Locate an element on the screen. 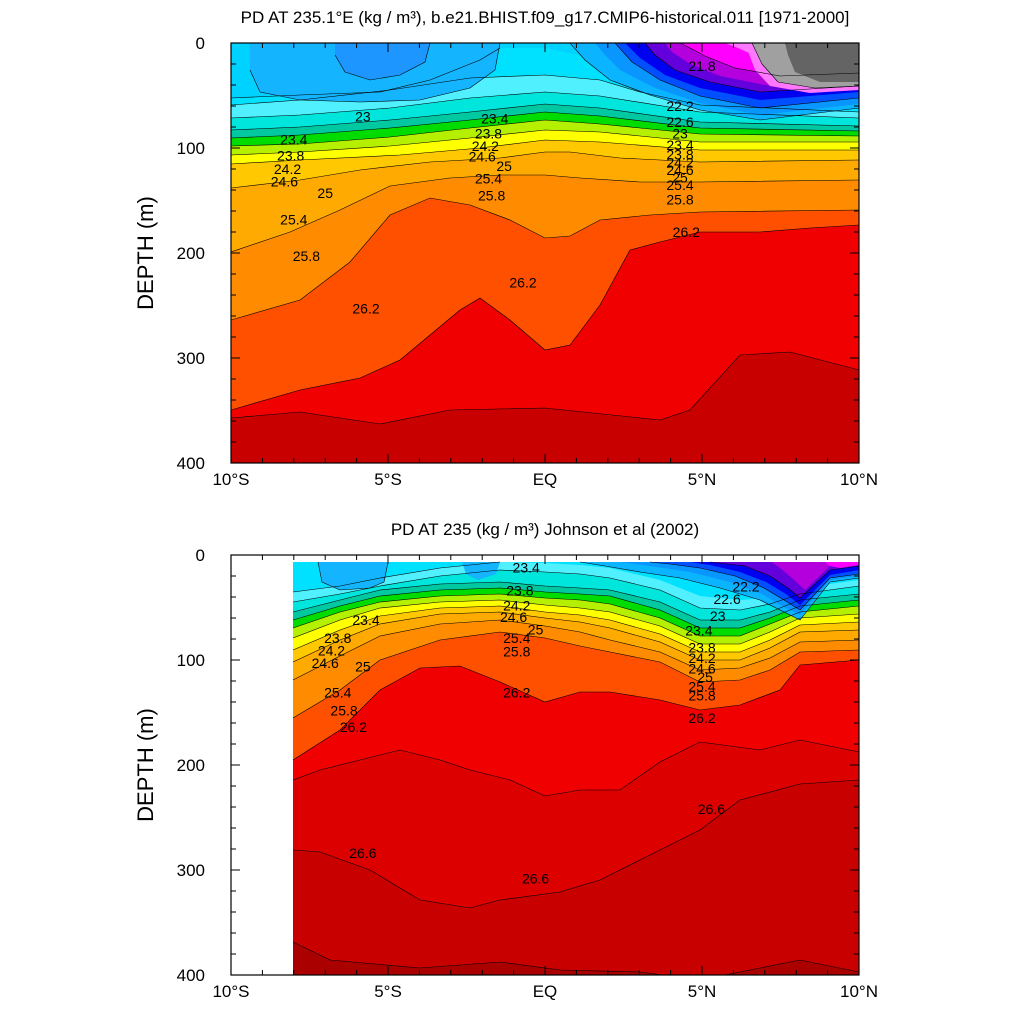 The width and height of the screenshot is (1024, 1024). panel-title-observed: PD AT 235 (kg / m³) Johnson et al (2002) is located at coordinates (545, 529).